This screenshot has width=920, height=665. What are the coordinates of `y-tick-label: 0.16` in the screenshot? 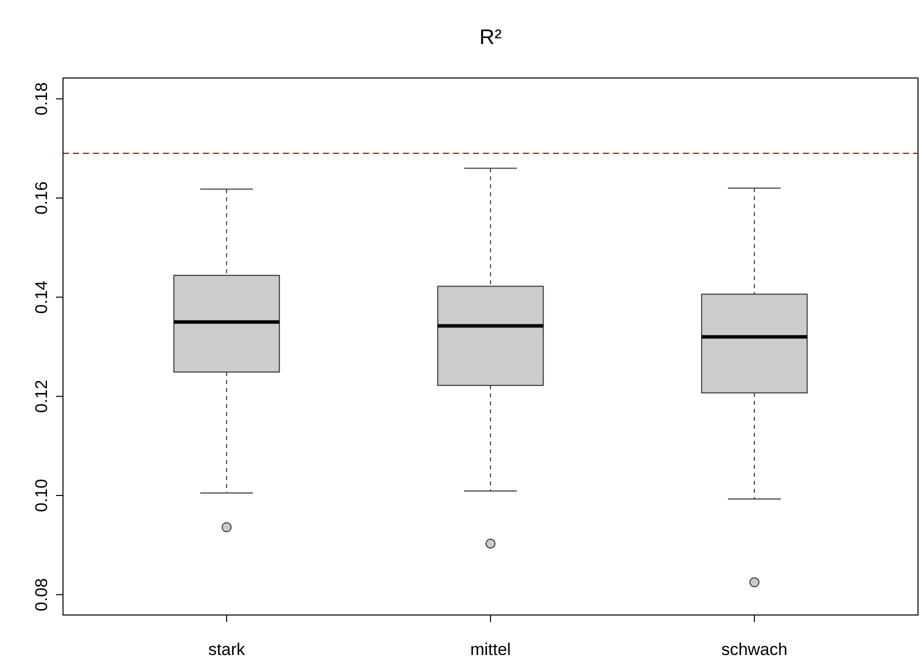 It's located at (41, 198).